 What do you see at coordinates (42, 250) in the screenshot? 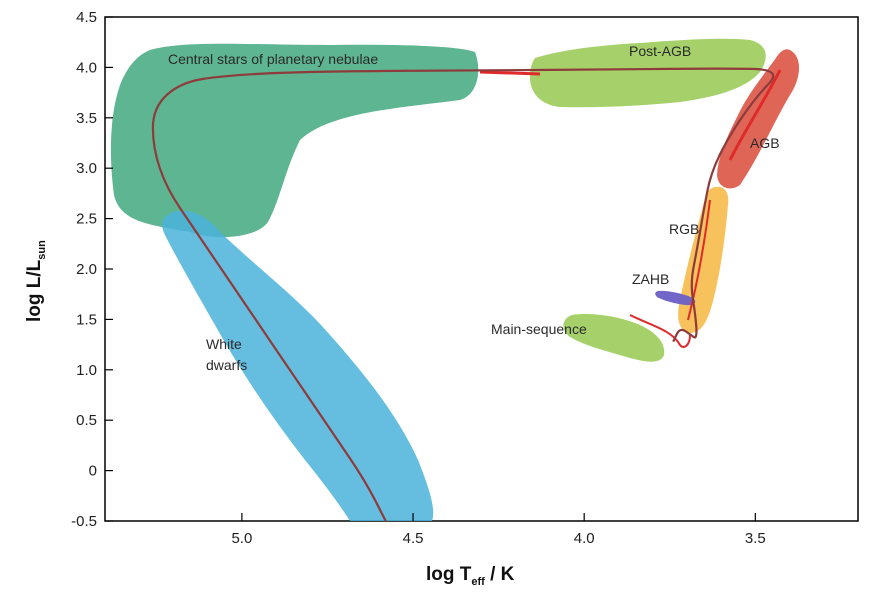
I see `y-axis-title-sub: sun` at bounding box center [42, 250].